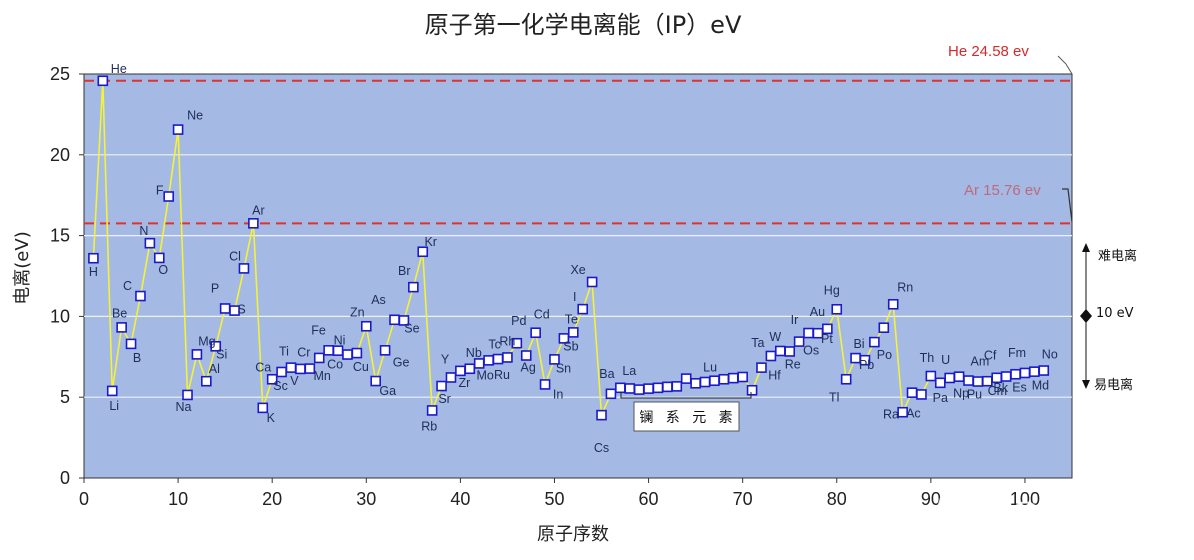 The image size is (1194, 560). What do you see at coordinates (974, 395) in the screenshot?
I see `element-label-Pu: Pu` at bounding box center [974, 395].